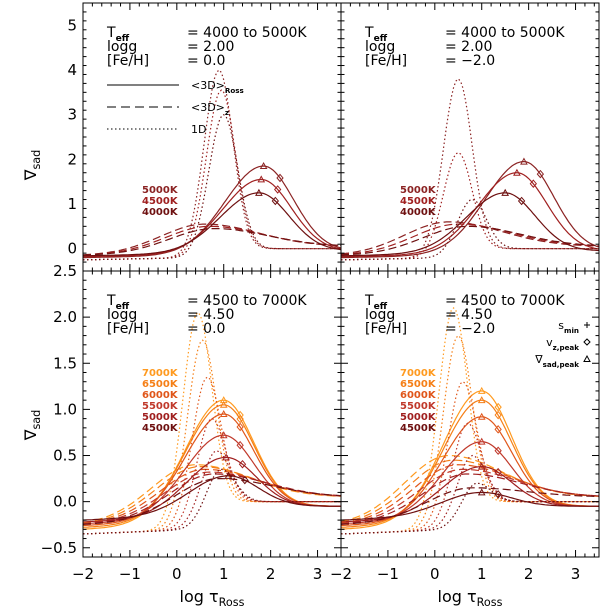  I want to click on x-tick-label: −2, so click(83, 574).